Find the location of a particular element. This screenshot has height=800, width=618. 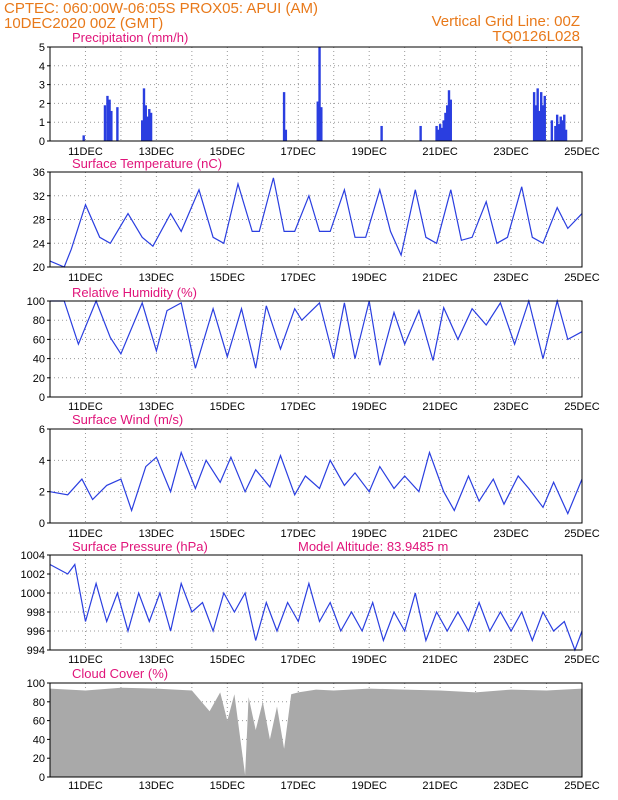

temperature-ytick-label: 28 is located at coordinates (39, 221).